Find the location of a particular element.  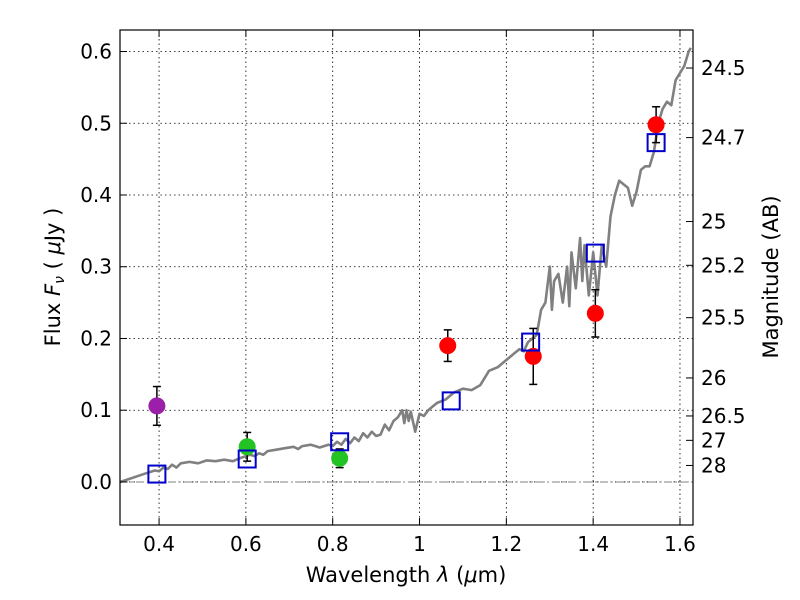

y-tick-label: 0.1 is located at coordinates (96, 410).